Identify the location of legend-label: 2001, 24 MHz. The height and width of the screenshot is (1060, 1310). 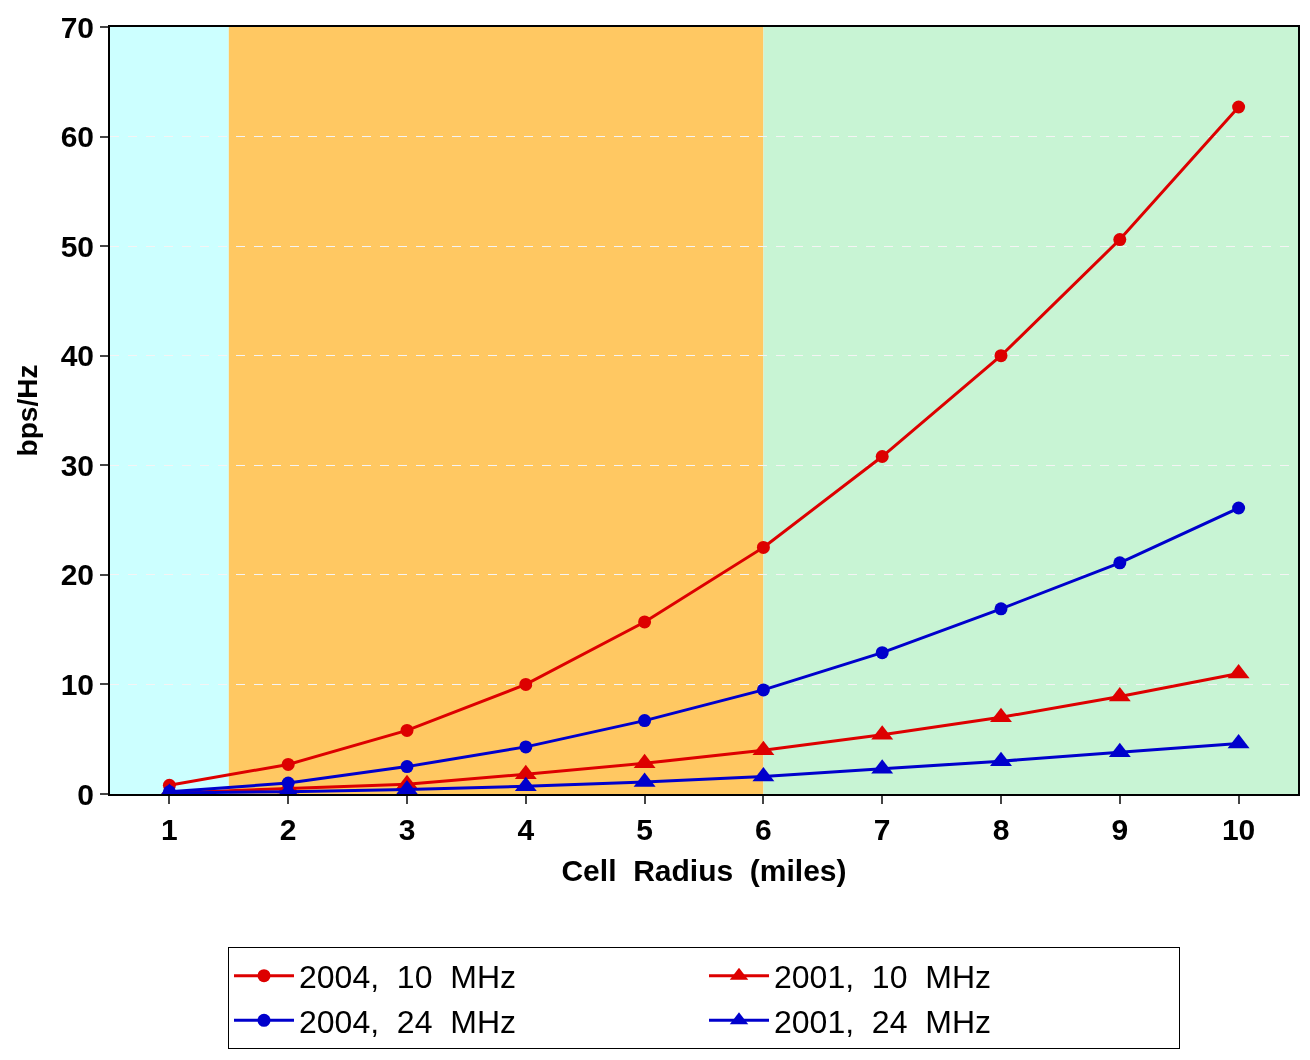
(882, 1021).